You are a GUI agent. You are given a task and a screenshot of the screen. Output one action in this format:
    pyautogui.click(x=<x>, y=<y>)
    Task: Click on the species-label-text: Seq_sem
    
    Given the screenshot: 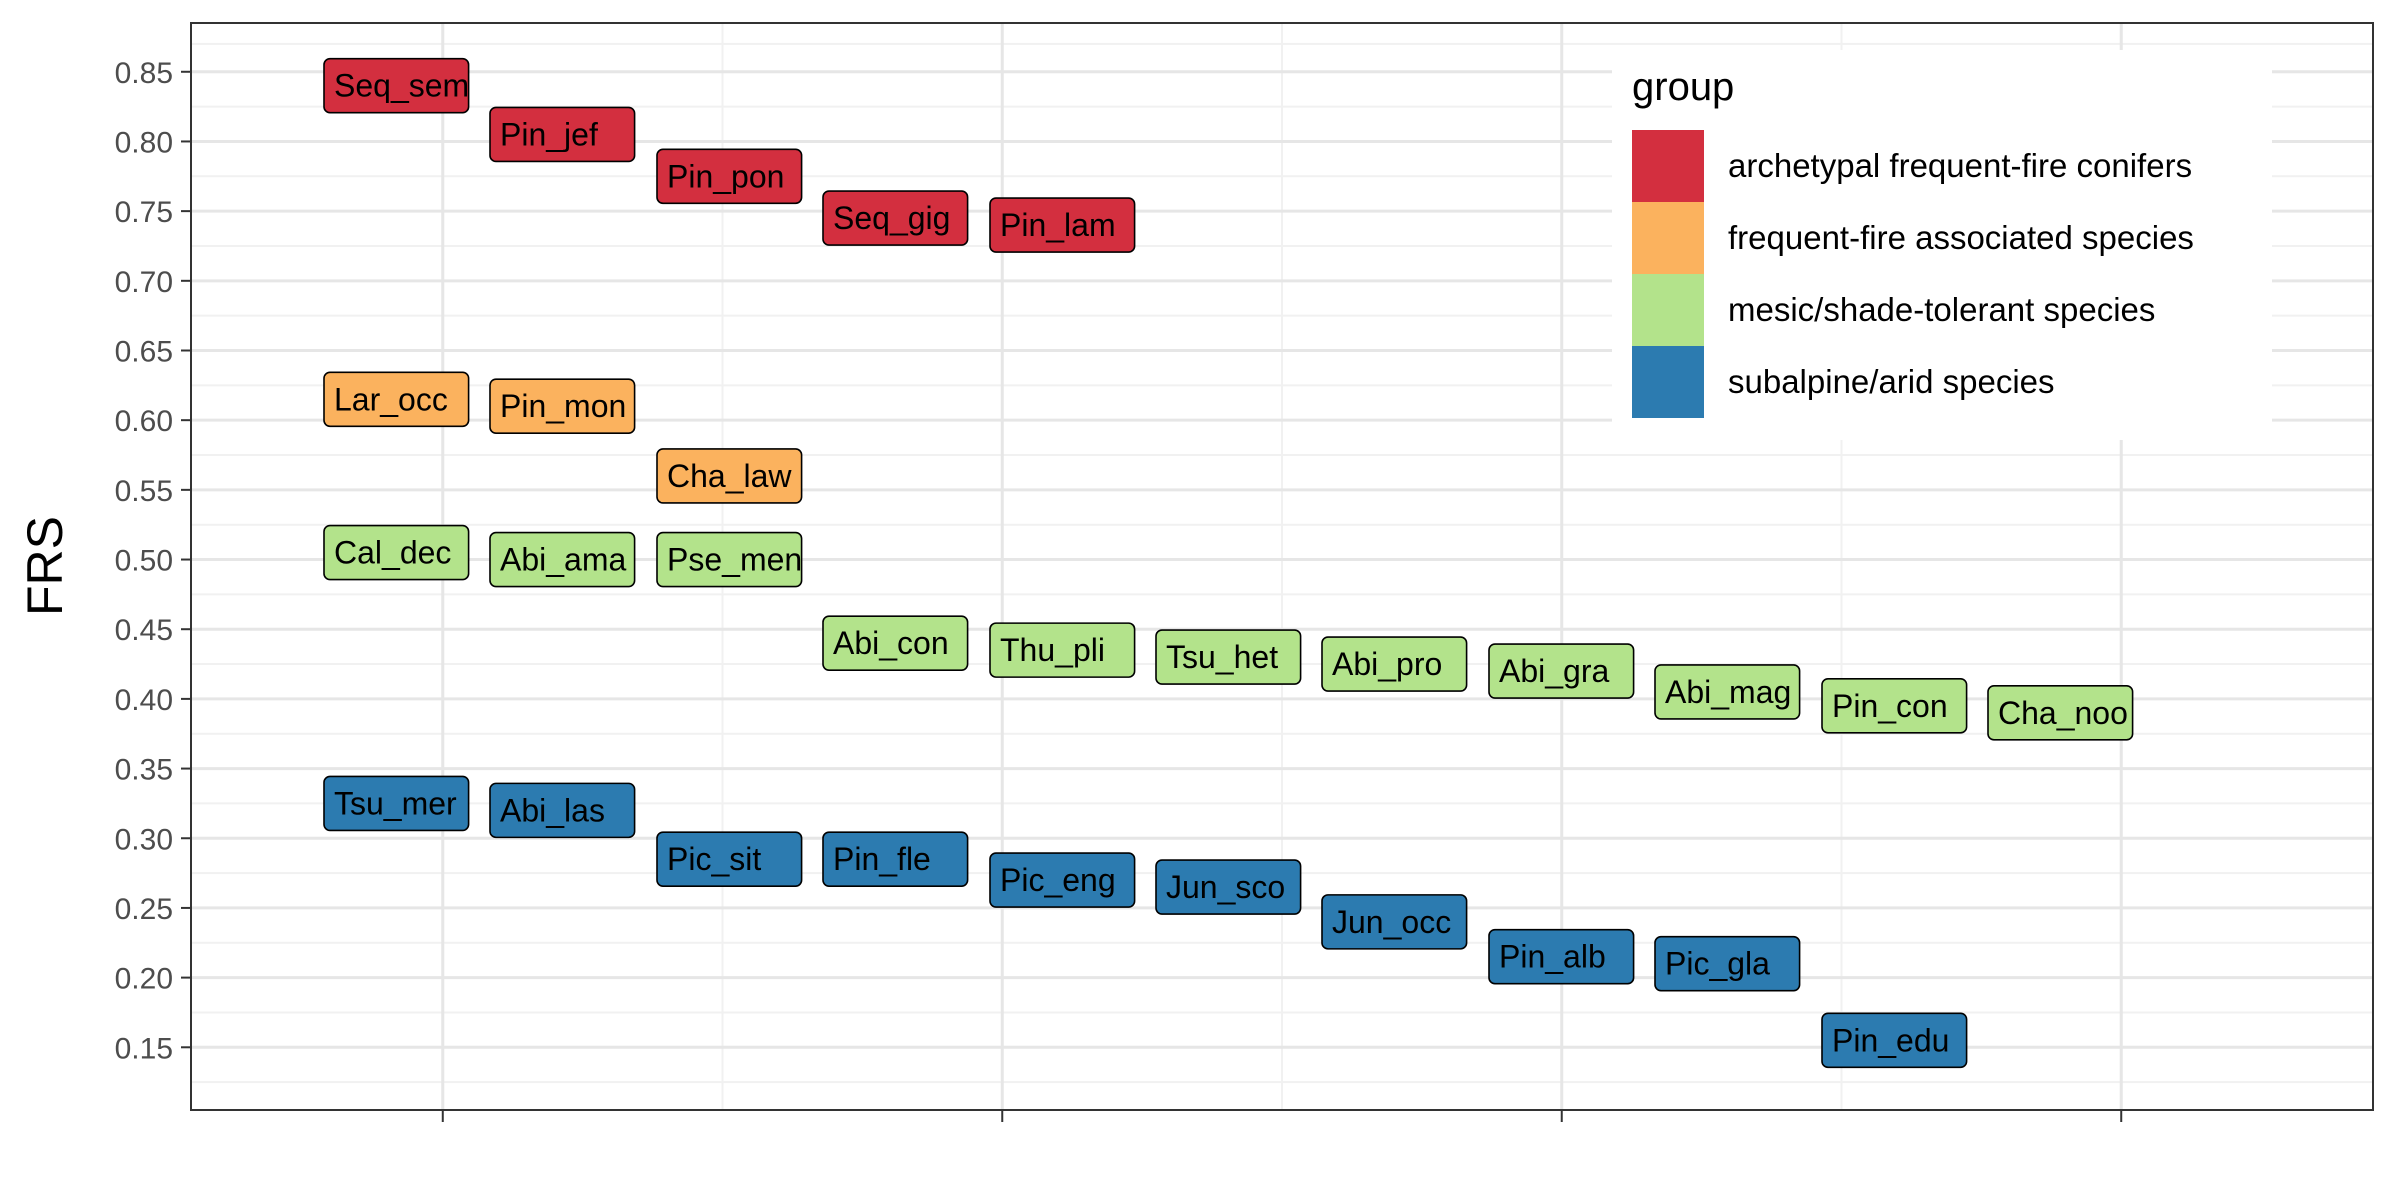 What is the action you would take?
    pyautogui.click(x=401, y=86)
    